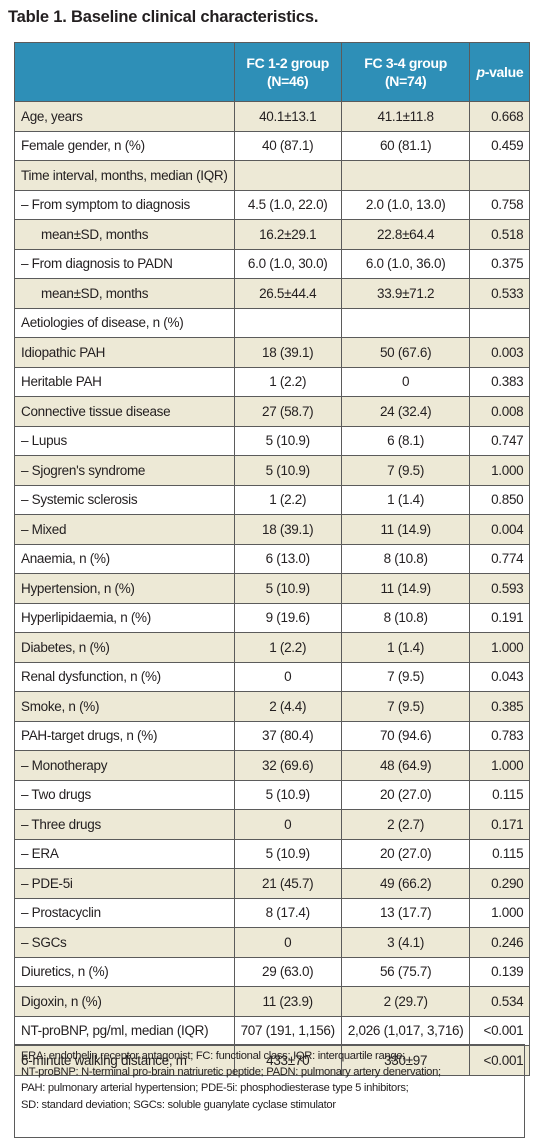  Describe the element at coordinates (405, 145) in the screenshot. I see `fc34-value-cell: 60 (81.1)` at that location.